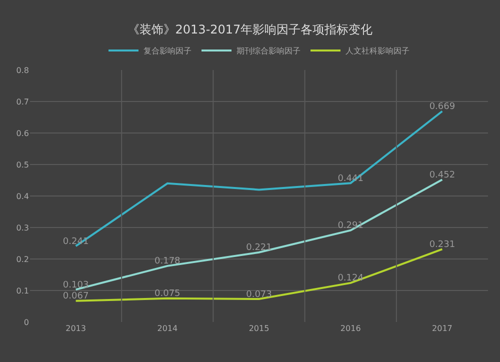 This screenshot has height=362, width=500. Describe the element at coordinates (250, 29) in the screenshot. I see `chart-title: 《装饰》2013-2017年影响因子各项指标变化` at that location.